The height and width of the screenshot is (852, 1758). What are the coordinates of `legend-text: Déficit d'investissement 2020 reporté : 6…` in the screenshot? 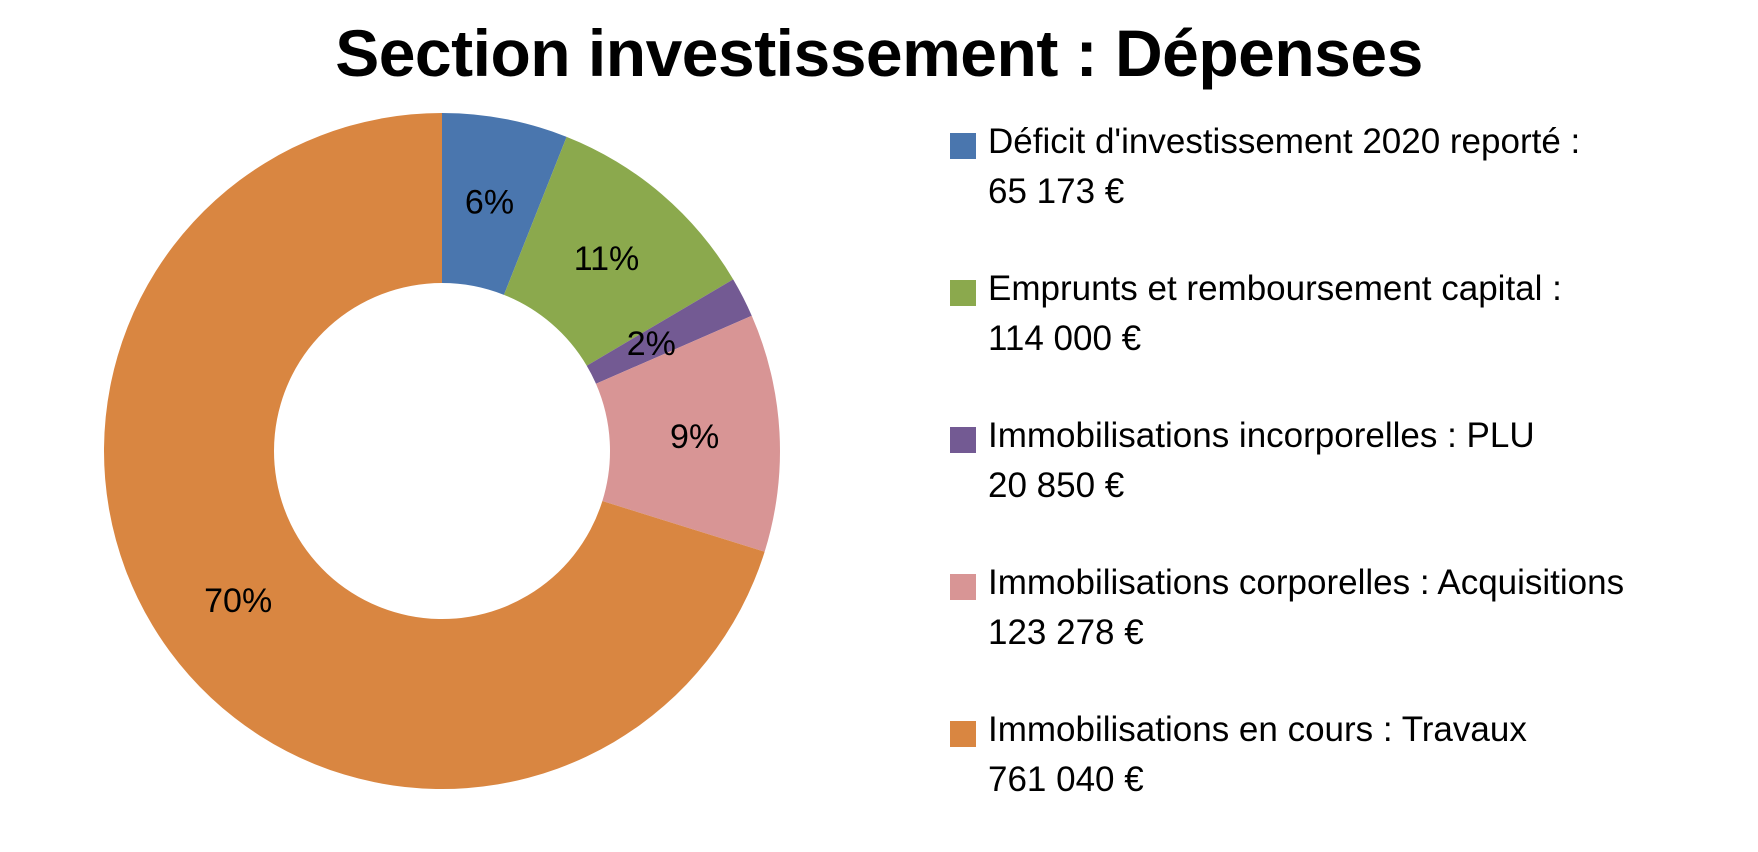 It's located at (1284, 167).